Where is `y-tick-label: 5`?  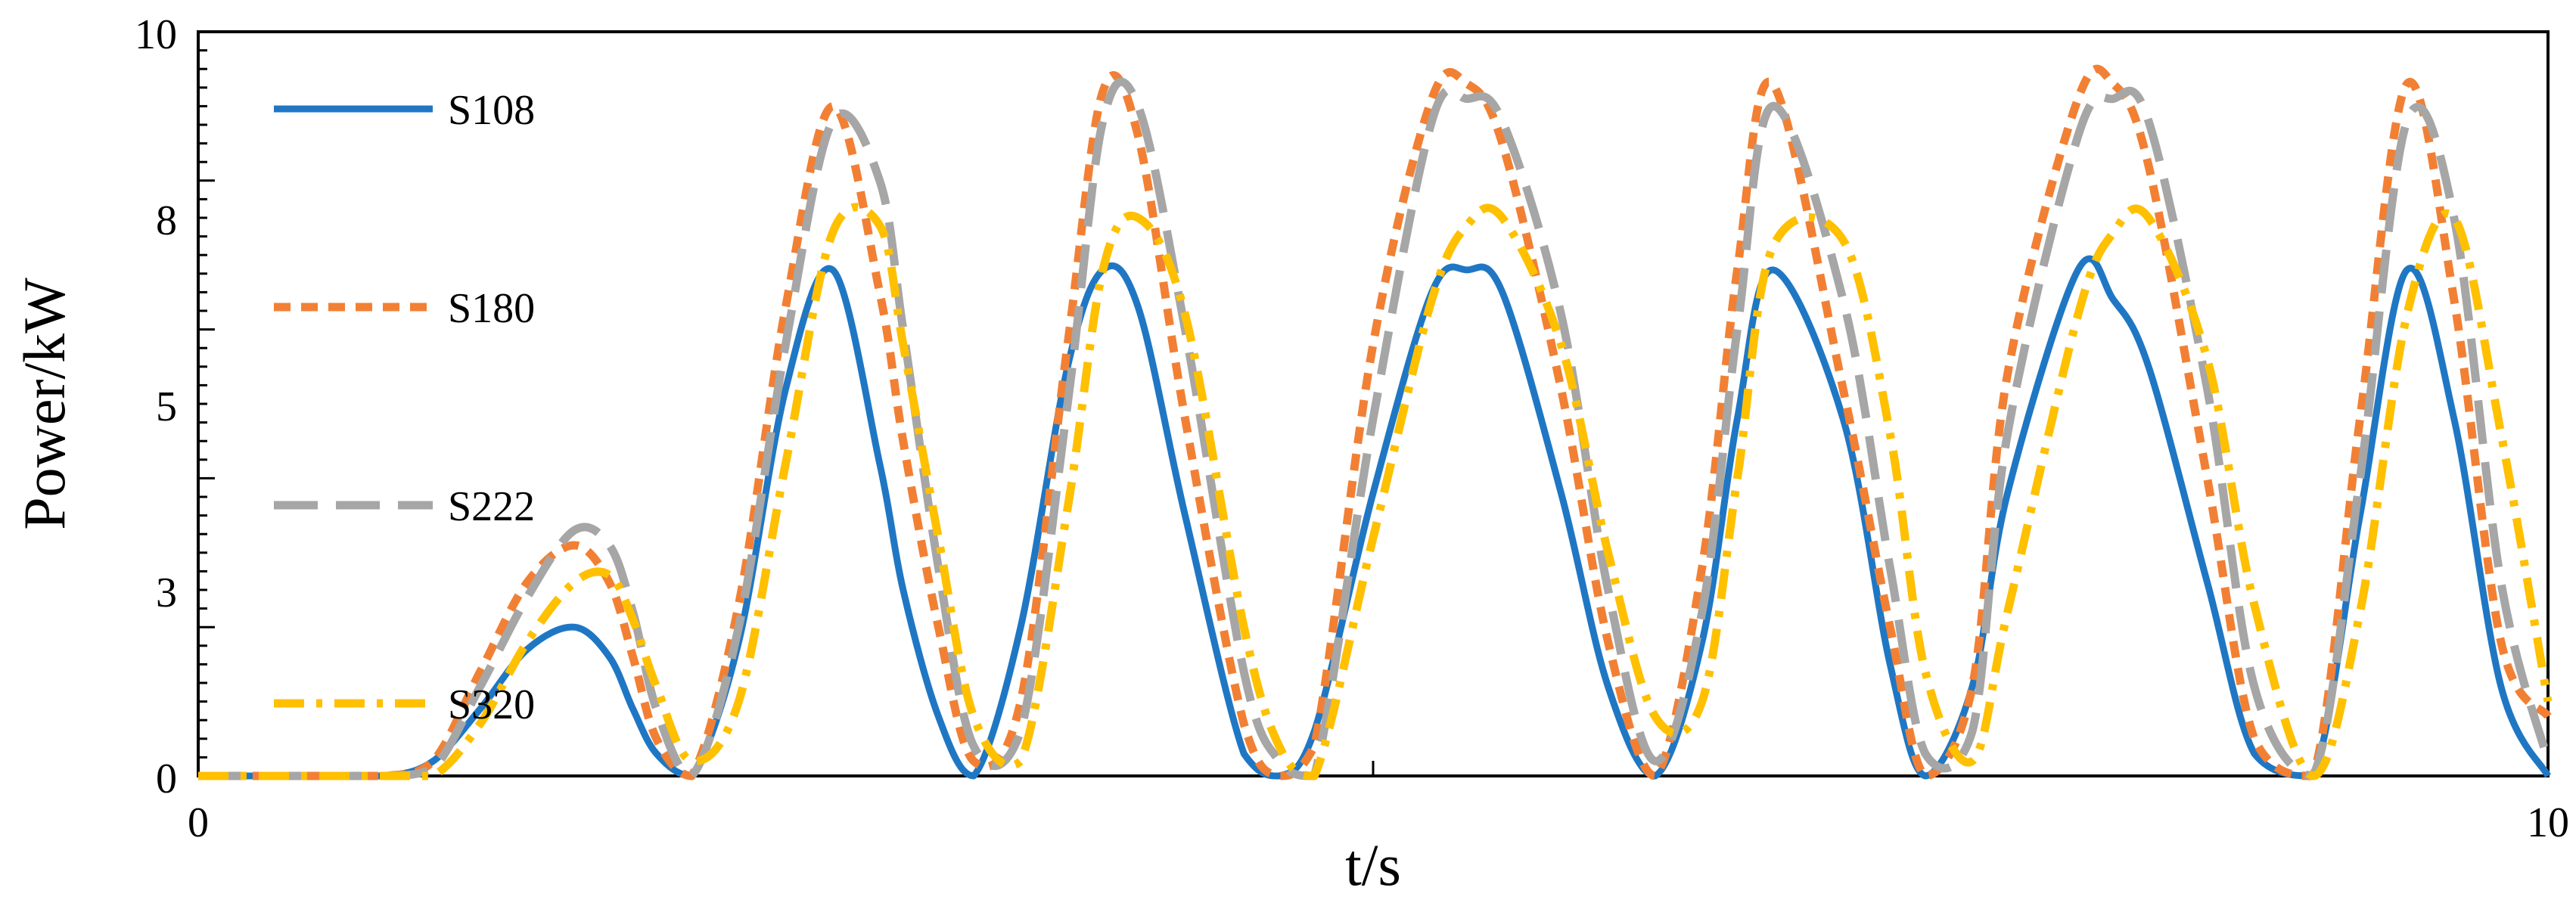
y-tick-label: 5 is located at coordinates (166, 406).